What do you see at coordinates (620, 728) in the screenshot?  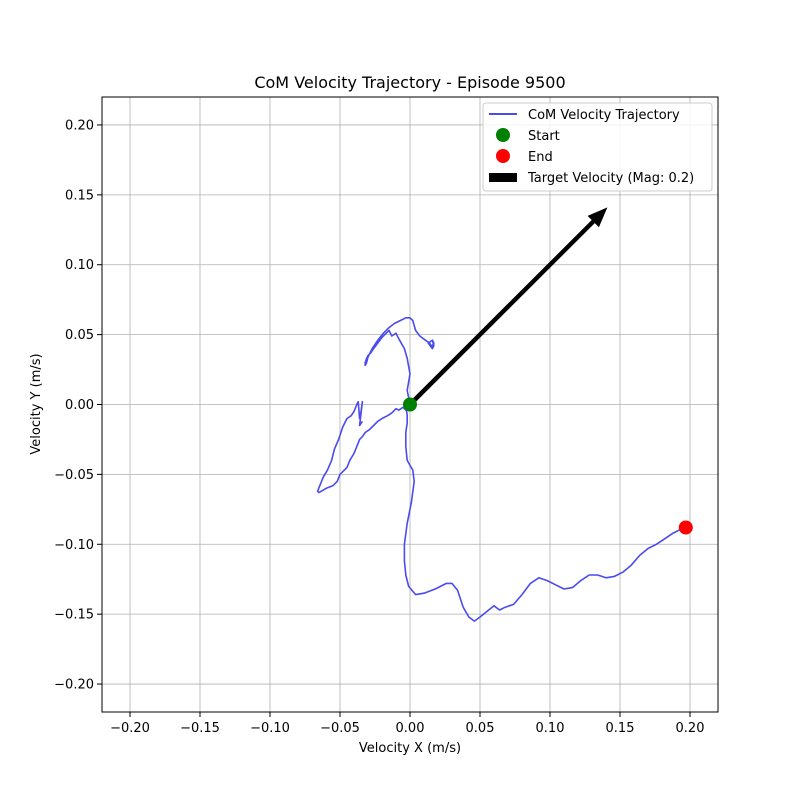 I see `x-tick-label: 0.15` at bounding box center [620, 728].